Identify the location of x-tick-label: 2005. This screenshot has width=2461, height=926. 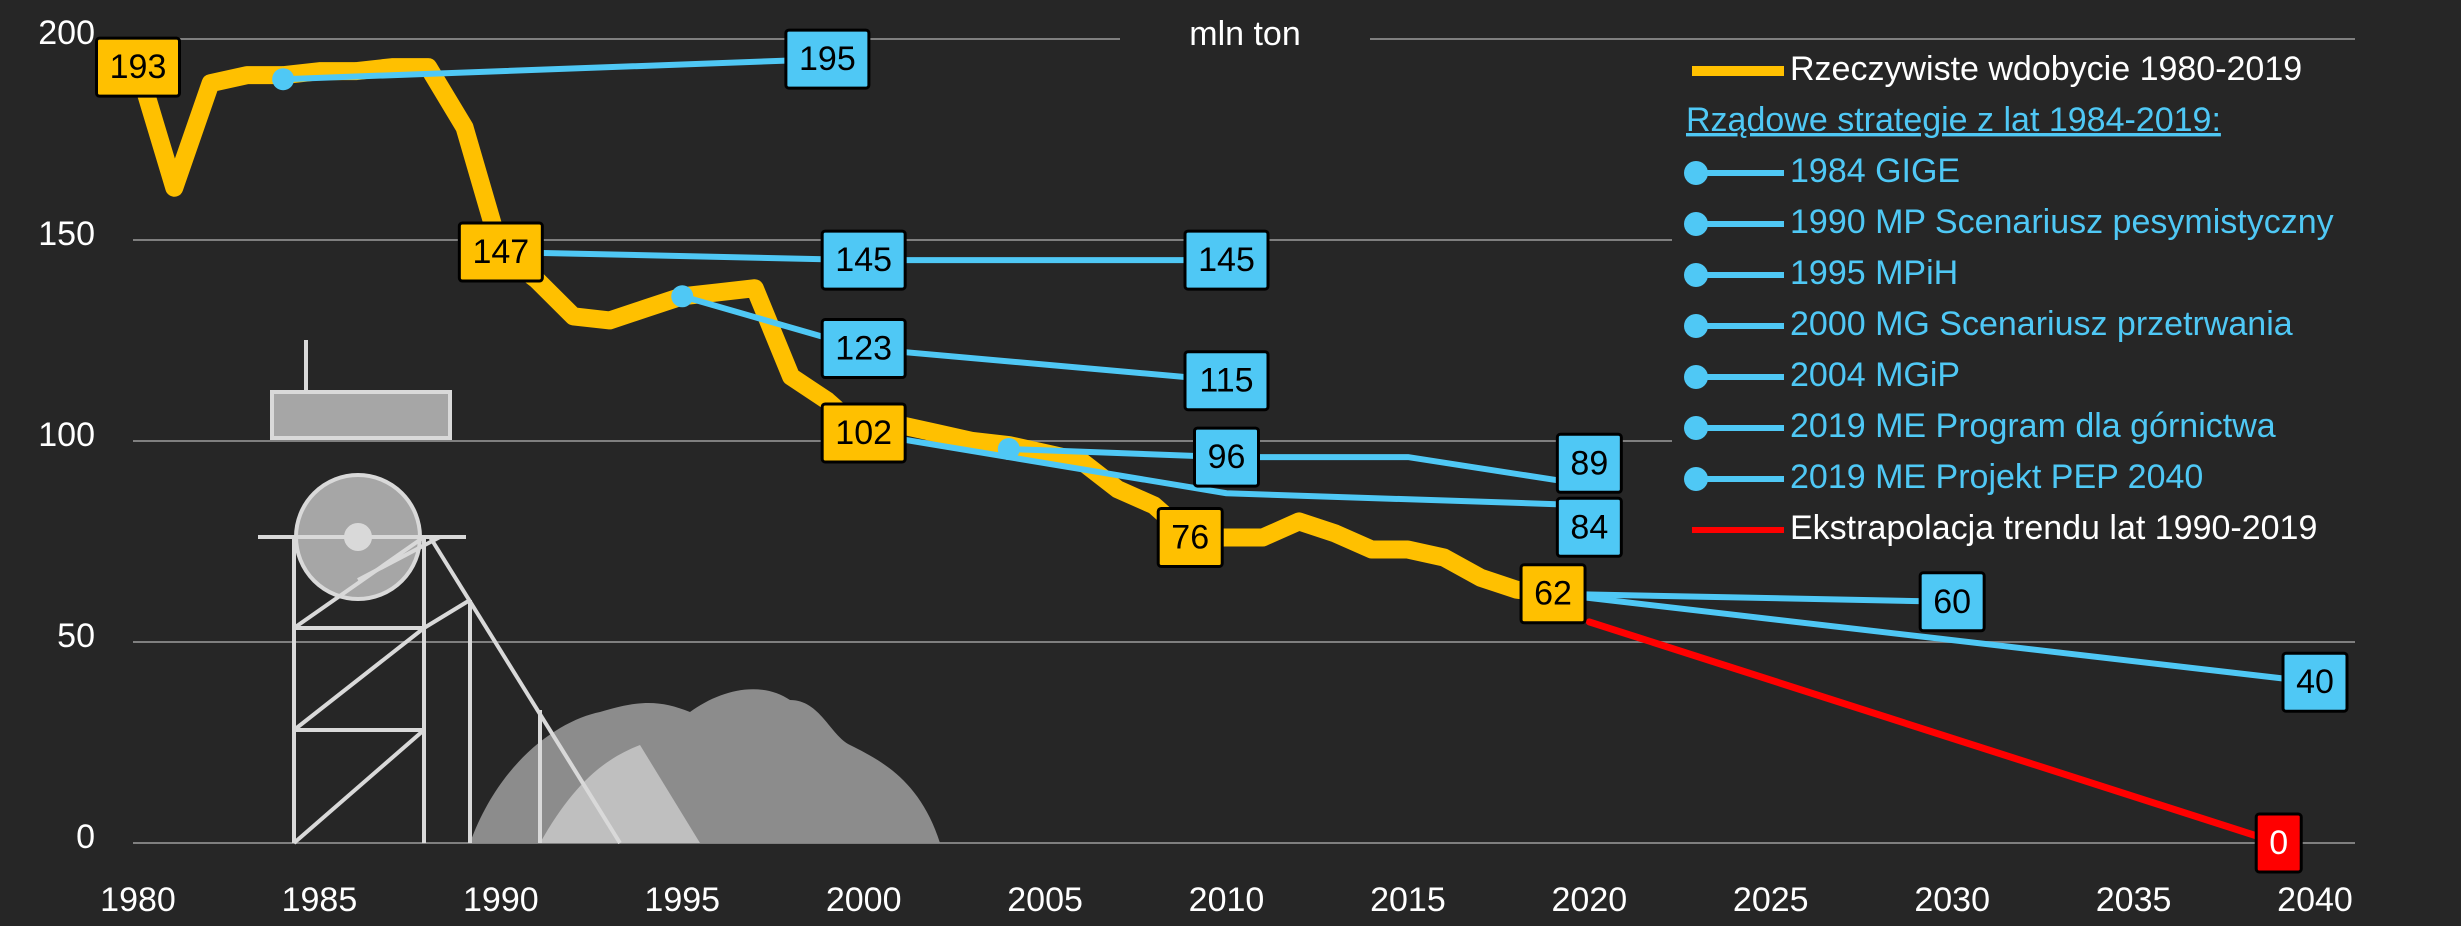
(1045, 900).